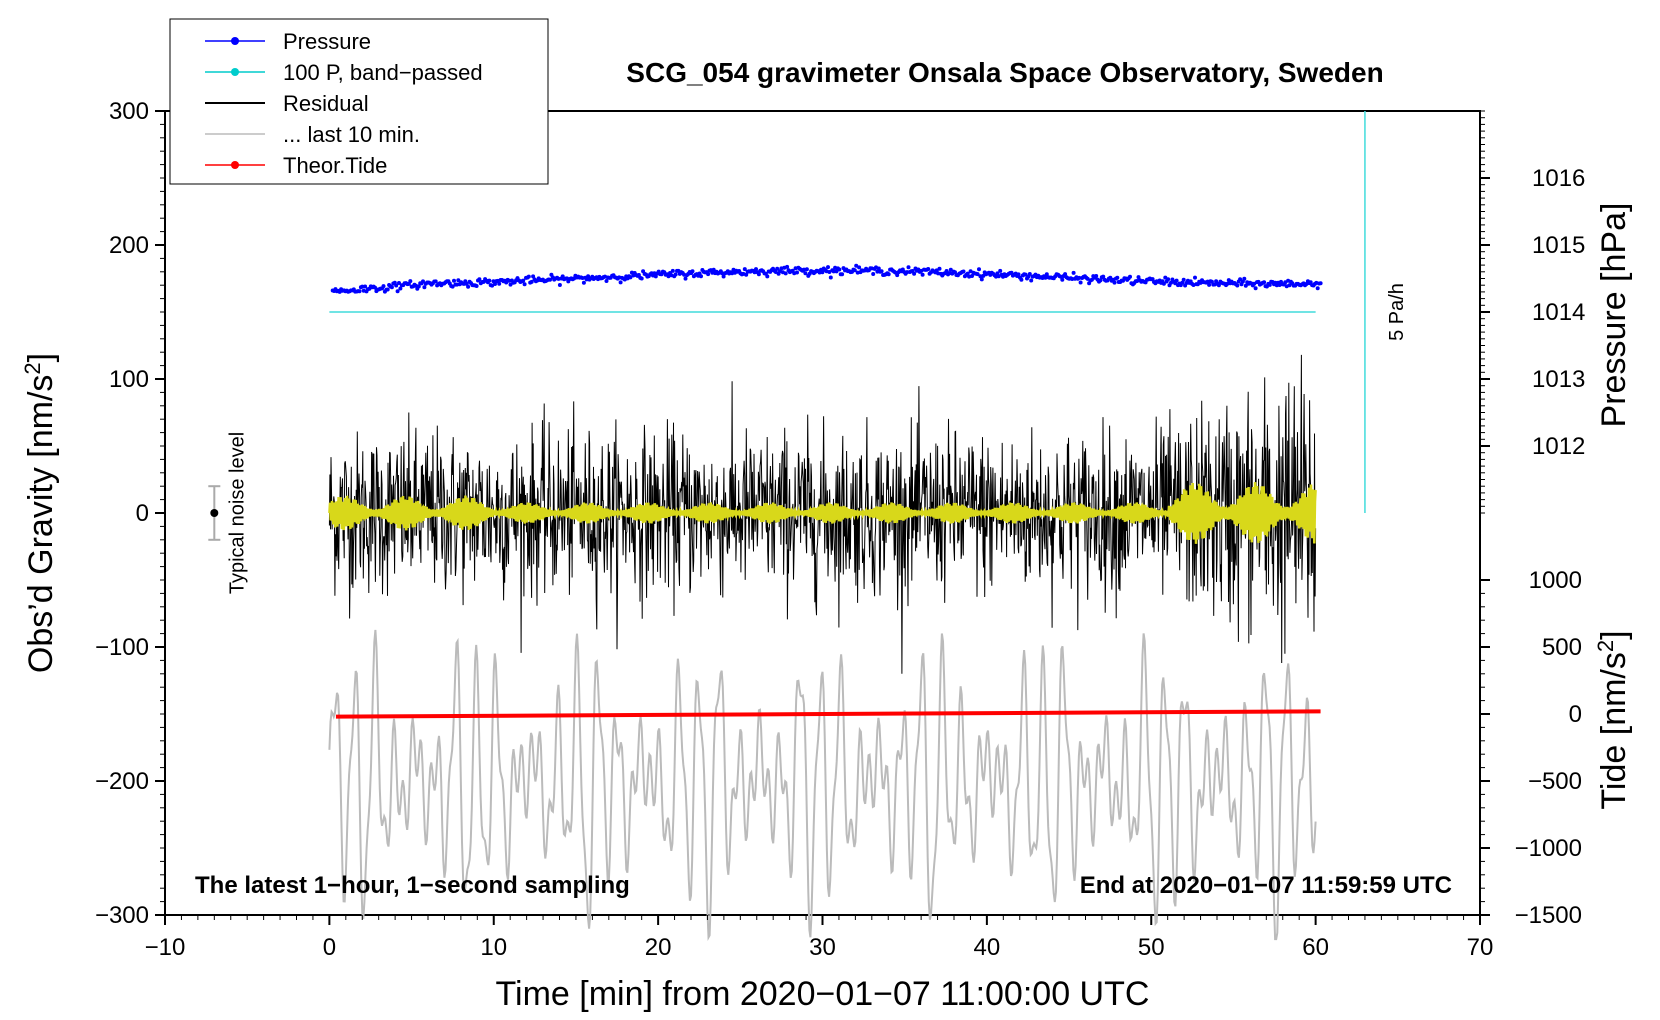 The image size is (1660, 1020). Describe the element at coordinates (1151, 947) in the screenshot. I see `x-tick-label: 50` at that location.